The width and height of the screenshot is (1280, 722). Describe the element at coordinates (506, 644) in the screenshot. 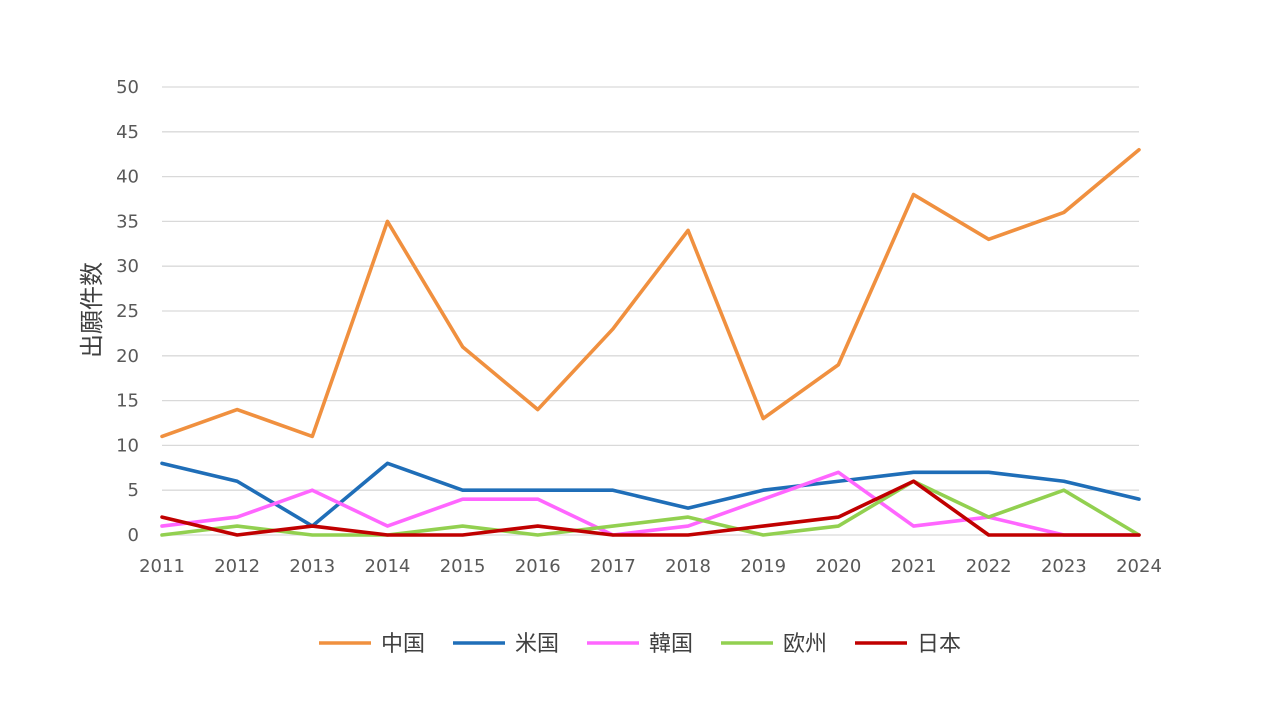

I see `legend-item: 米国` at that location.